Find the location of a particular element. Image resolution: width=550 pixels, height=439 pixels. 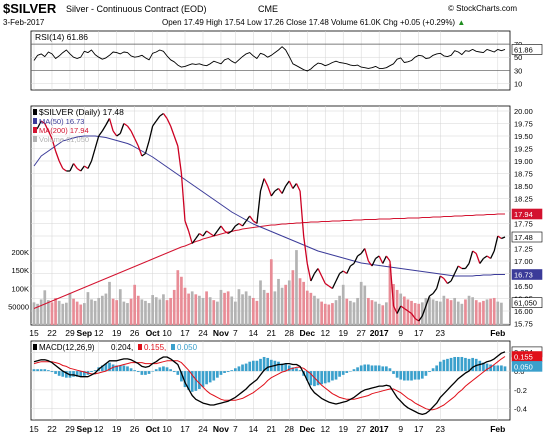

x-tick-label: 15 is located at coordinates (34, 333).